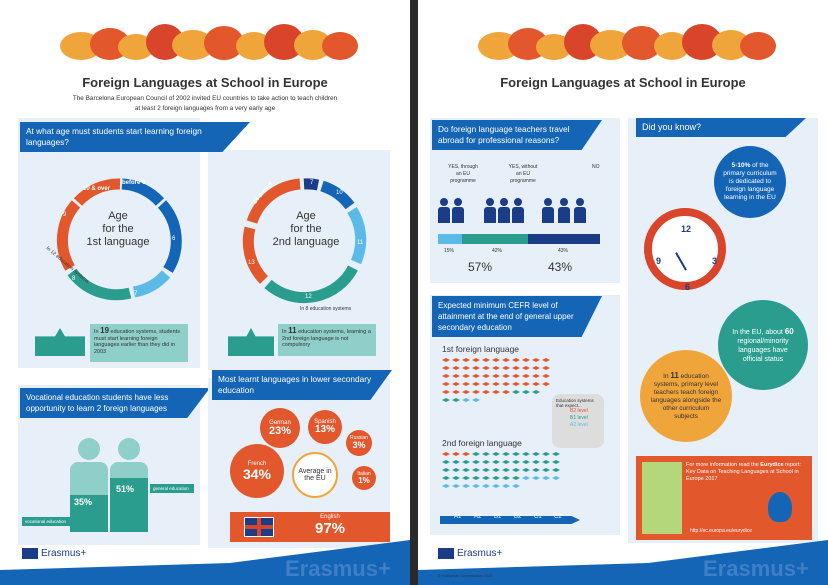  I want to click on more-info-url: http://ec.europa.eu/eurydice, so click(721, 531).